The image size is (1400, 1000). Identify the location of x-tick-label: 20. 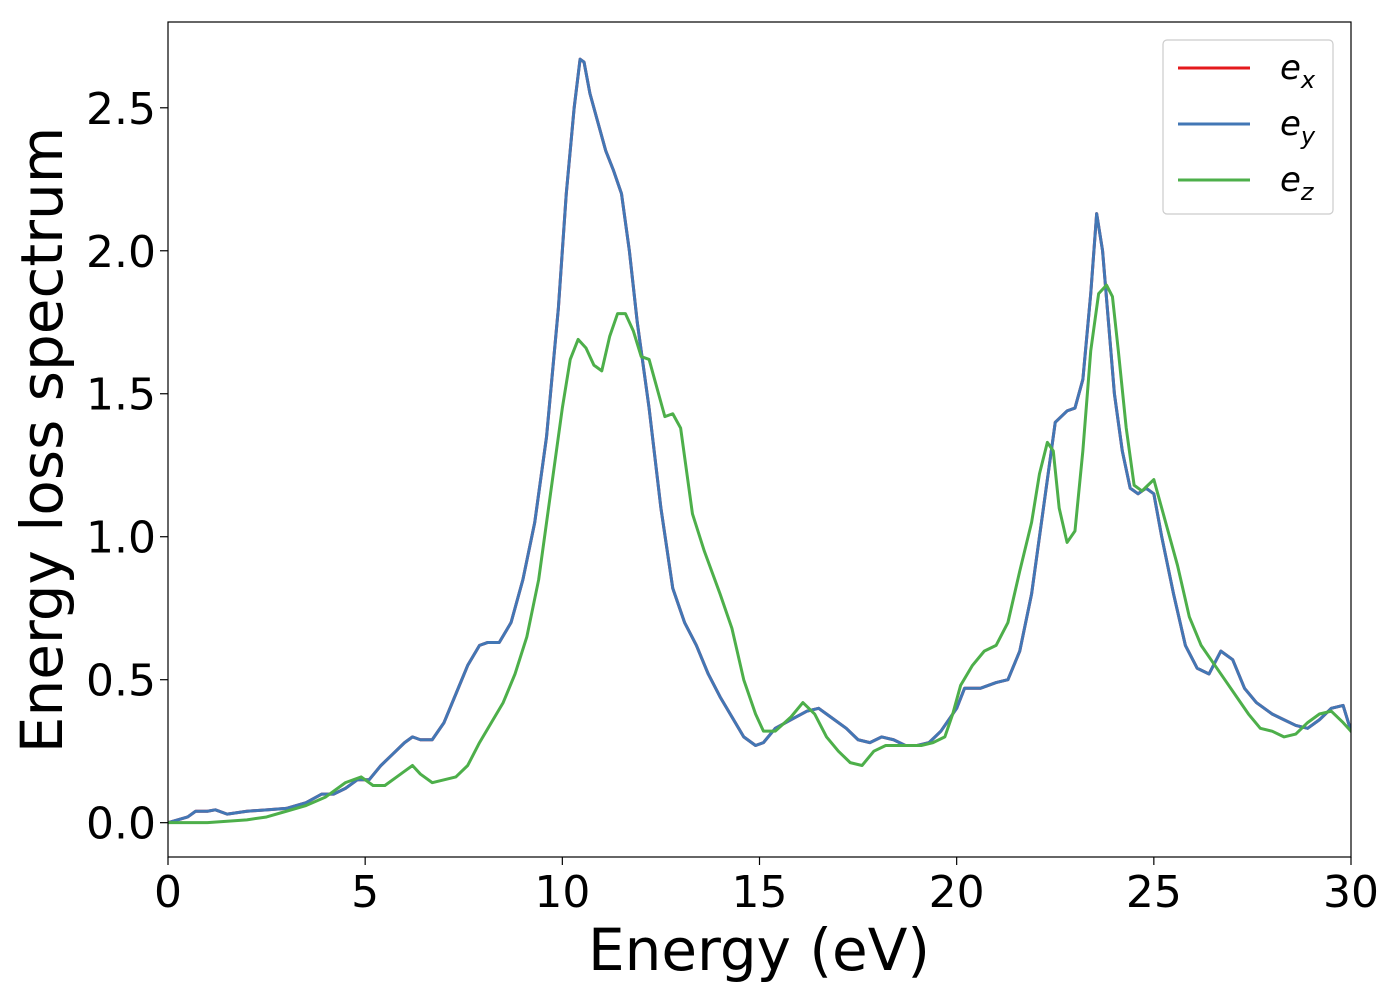
(957, 892).